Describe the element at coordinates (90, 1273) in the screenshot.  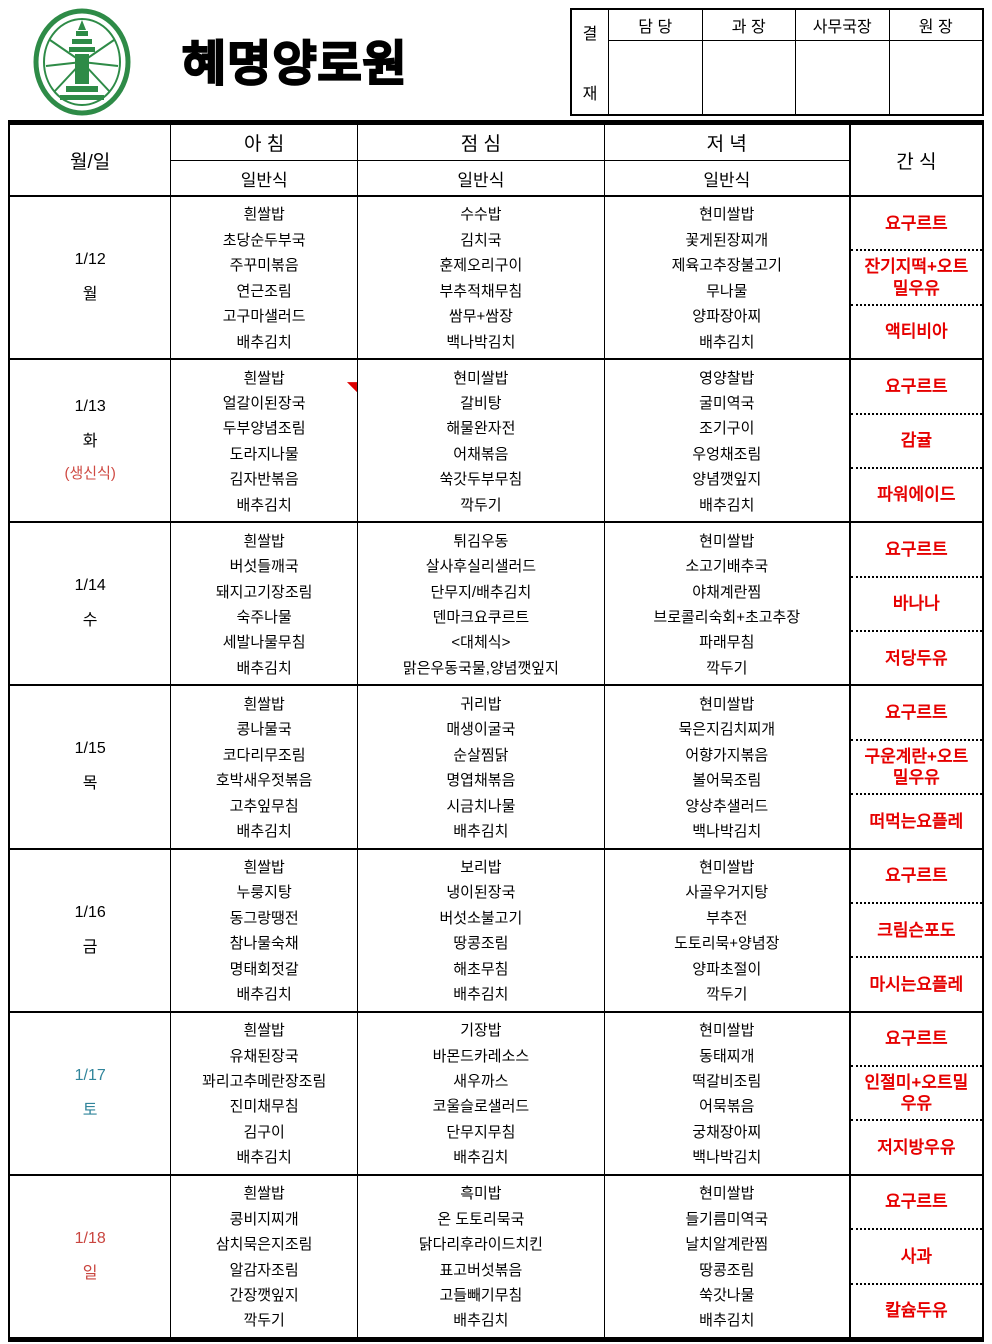
I see `day-weekday: 일` at that location.